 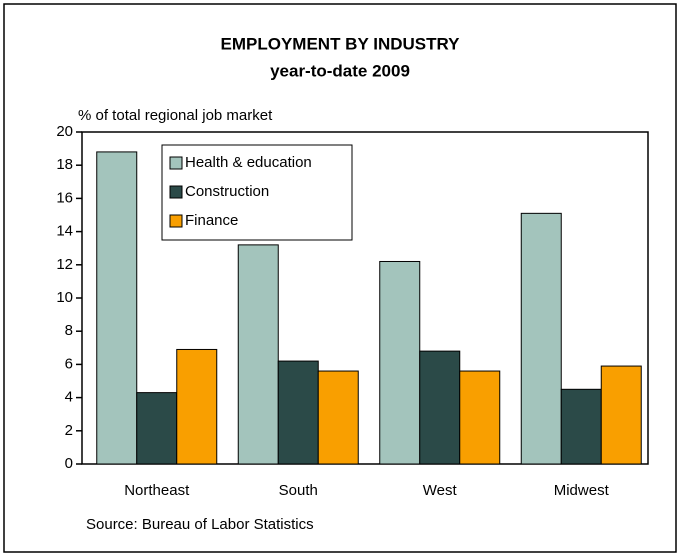 I want to click on chart-subtitle: year-to-date 2009, so click(x=340, y=70).